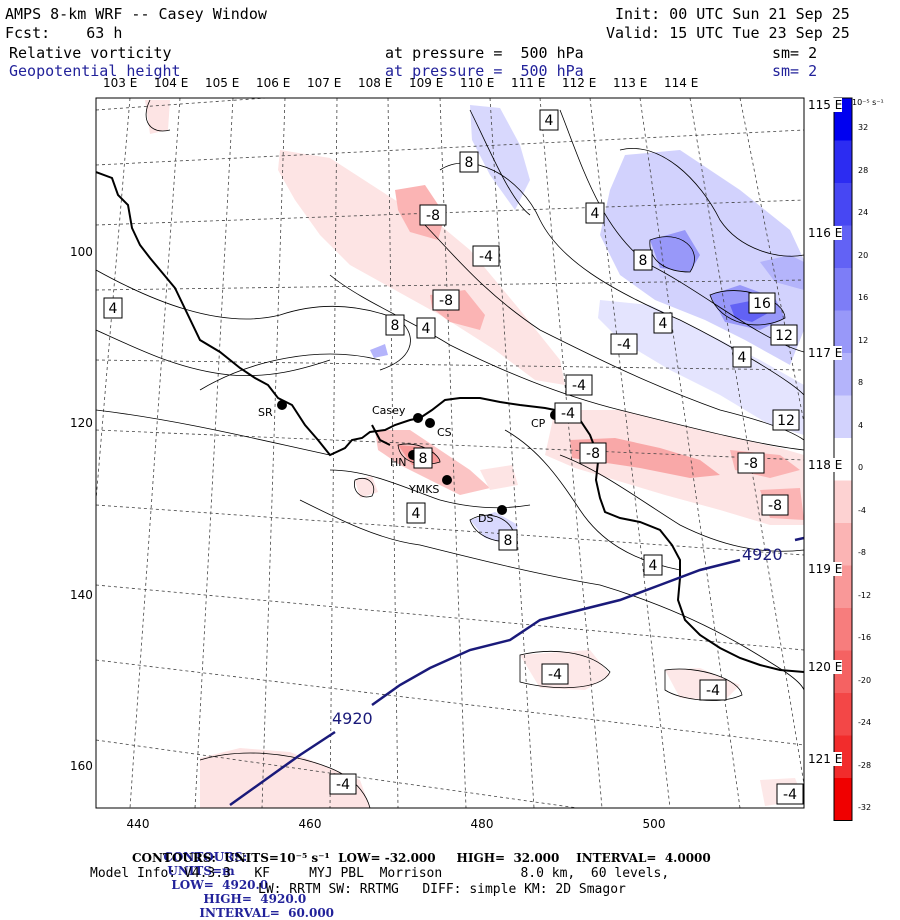 The width and height of the screenshot is (900, 920). What do you see at coordinates (205, 857) in the screenshot?
I see `footer-contours-label: CONTOURS:` at bounding box center [205, 857].